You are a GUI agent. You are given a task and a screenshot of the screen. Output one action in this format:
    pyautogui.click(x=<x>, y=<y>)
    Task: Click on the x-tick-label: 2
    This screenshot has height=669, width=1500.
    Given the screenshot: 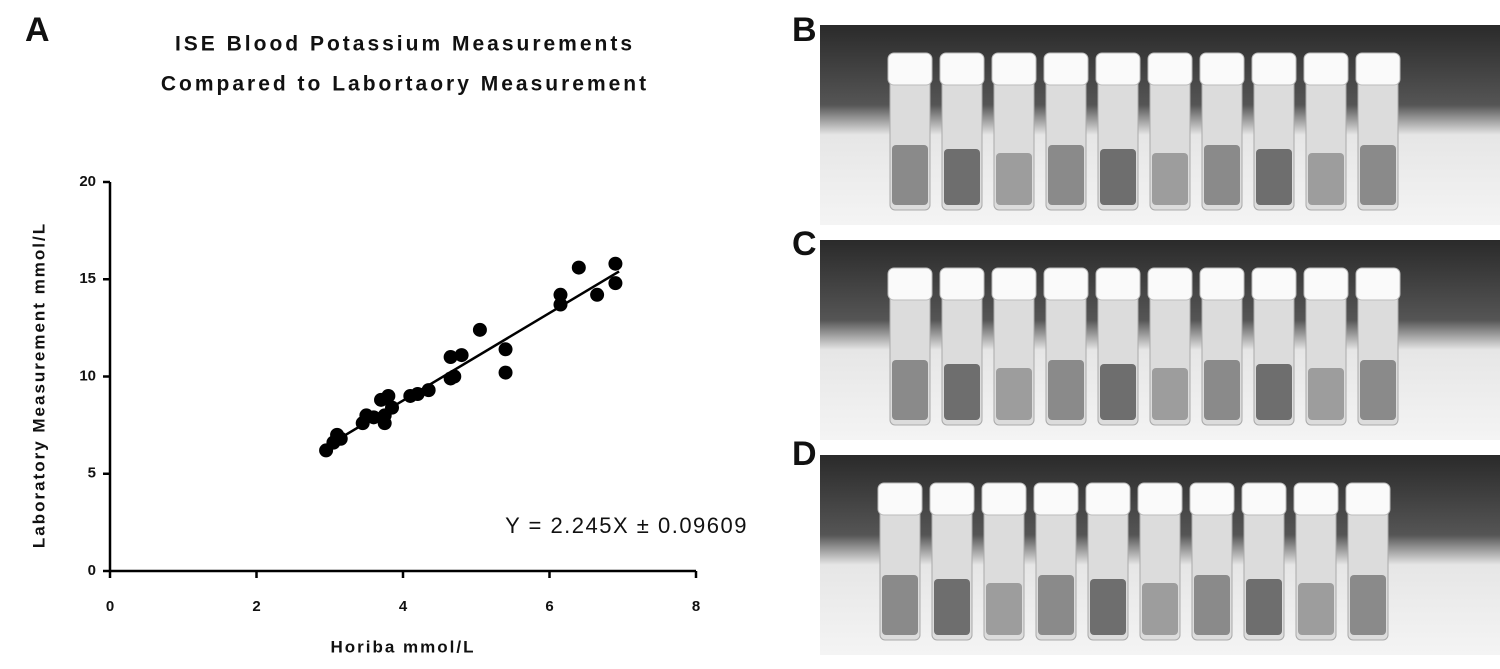 What is the action you would take?
    pyautogui.click(x=256, y=606)
    